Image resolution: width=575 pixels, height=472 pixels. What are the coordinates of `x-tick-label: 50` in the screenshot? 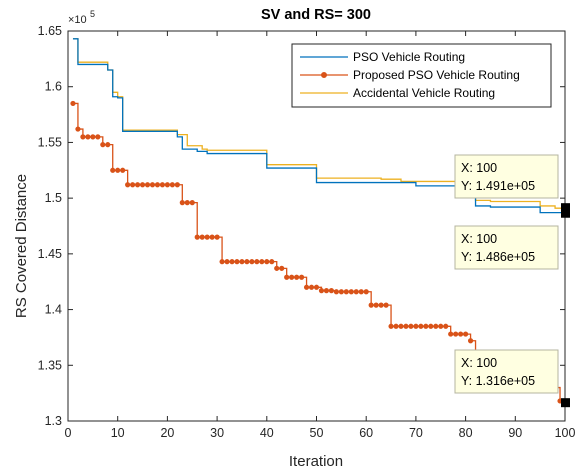 It's located at (317, 433).